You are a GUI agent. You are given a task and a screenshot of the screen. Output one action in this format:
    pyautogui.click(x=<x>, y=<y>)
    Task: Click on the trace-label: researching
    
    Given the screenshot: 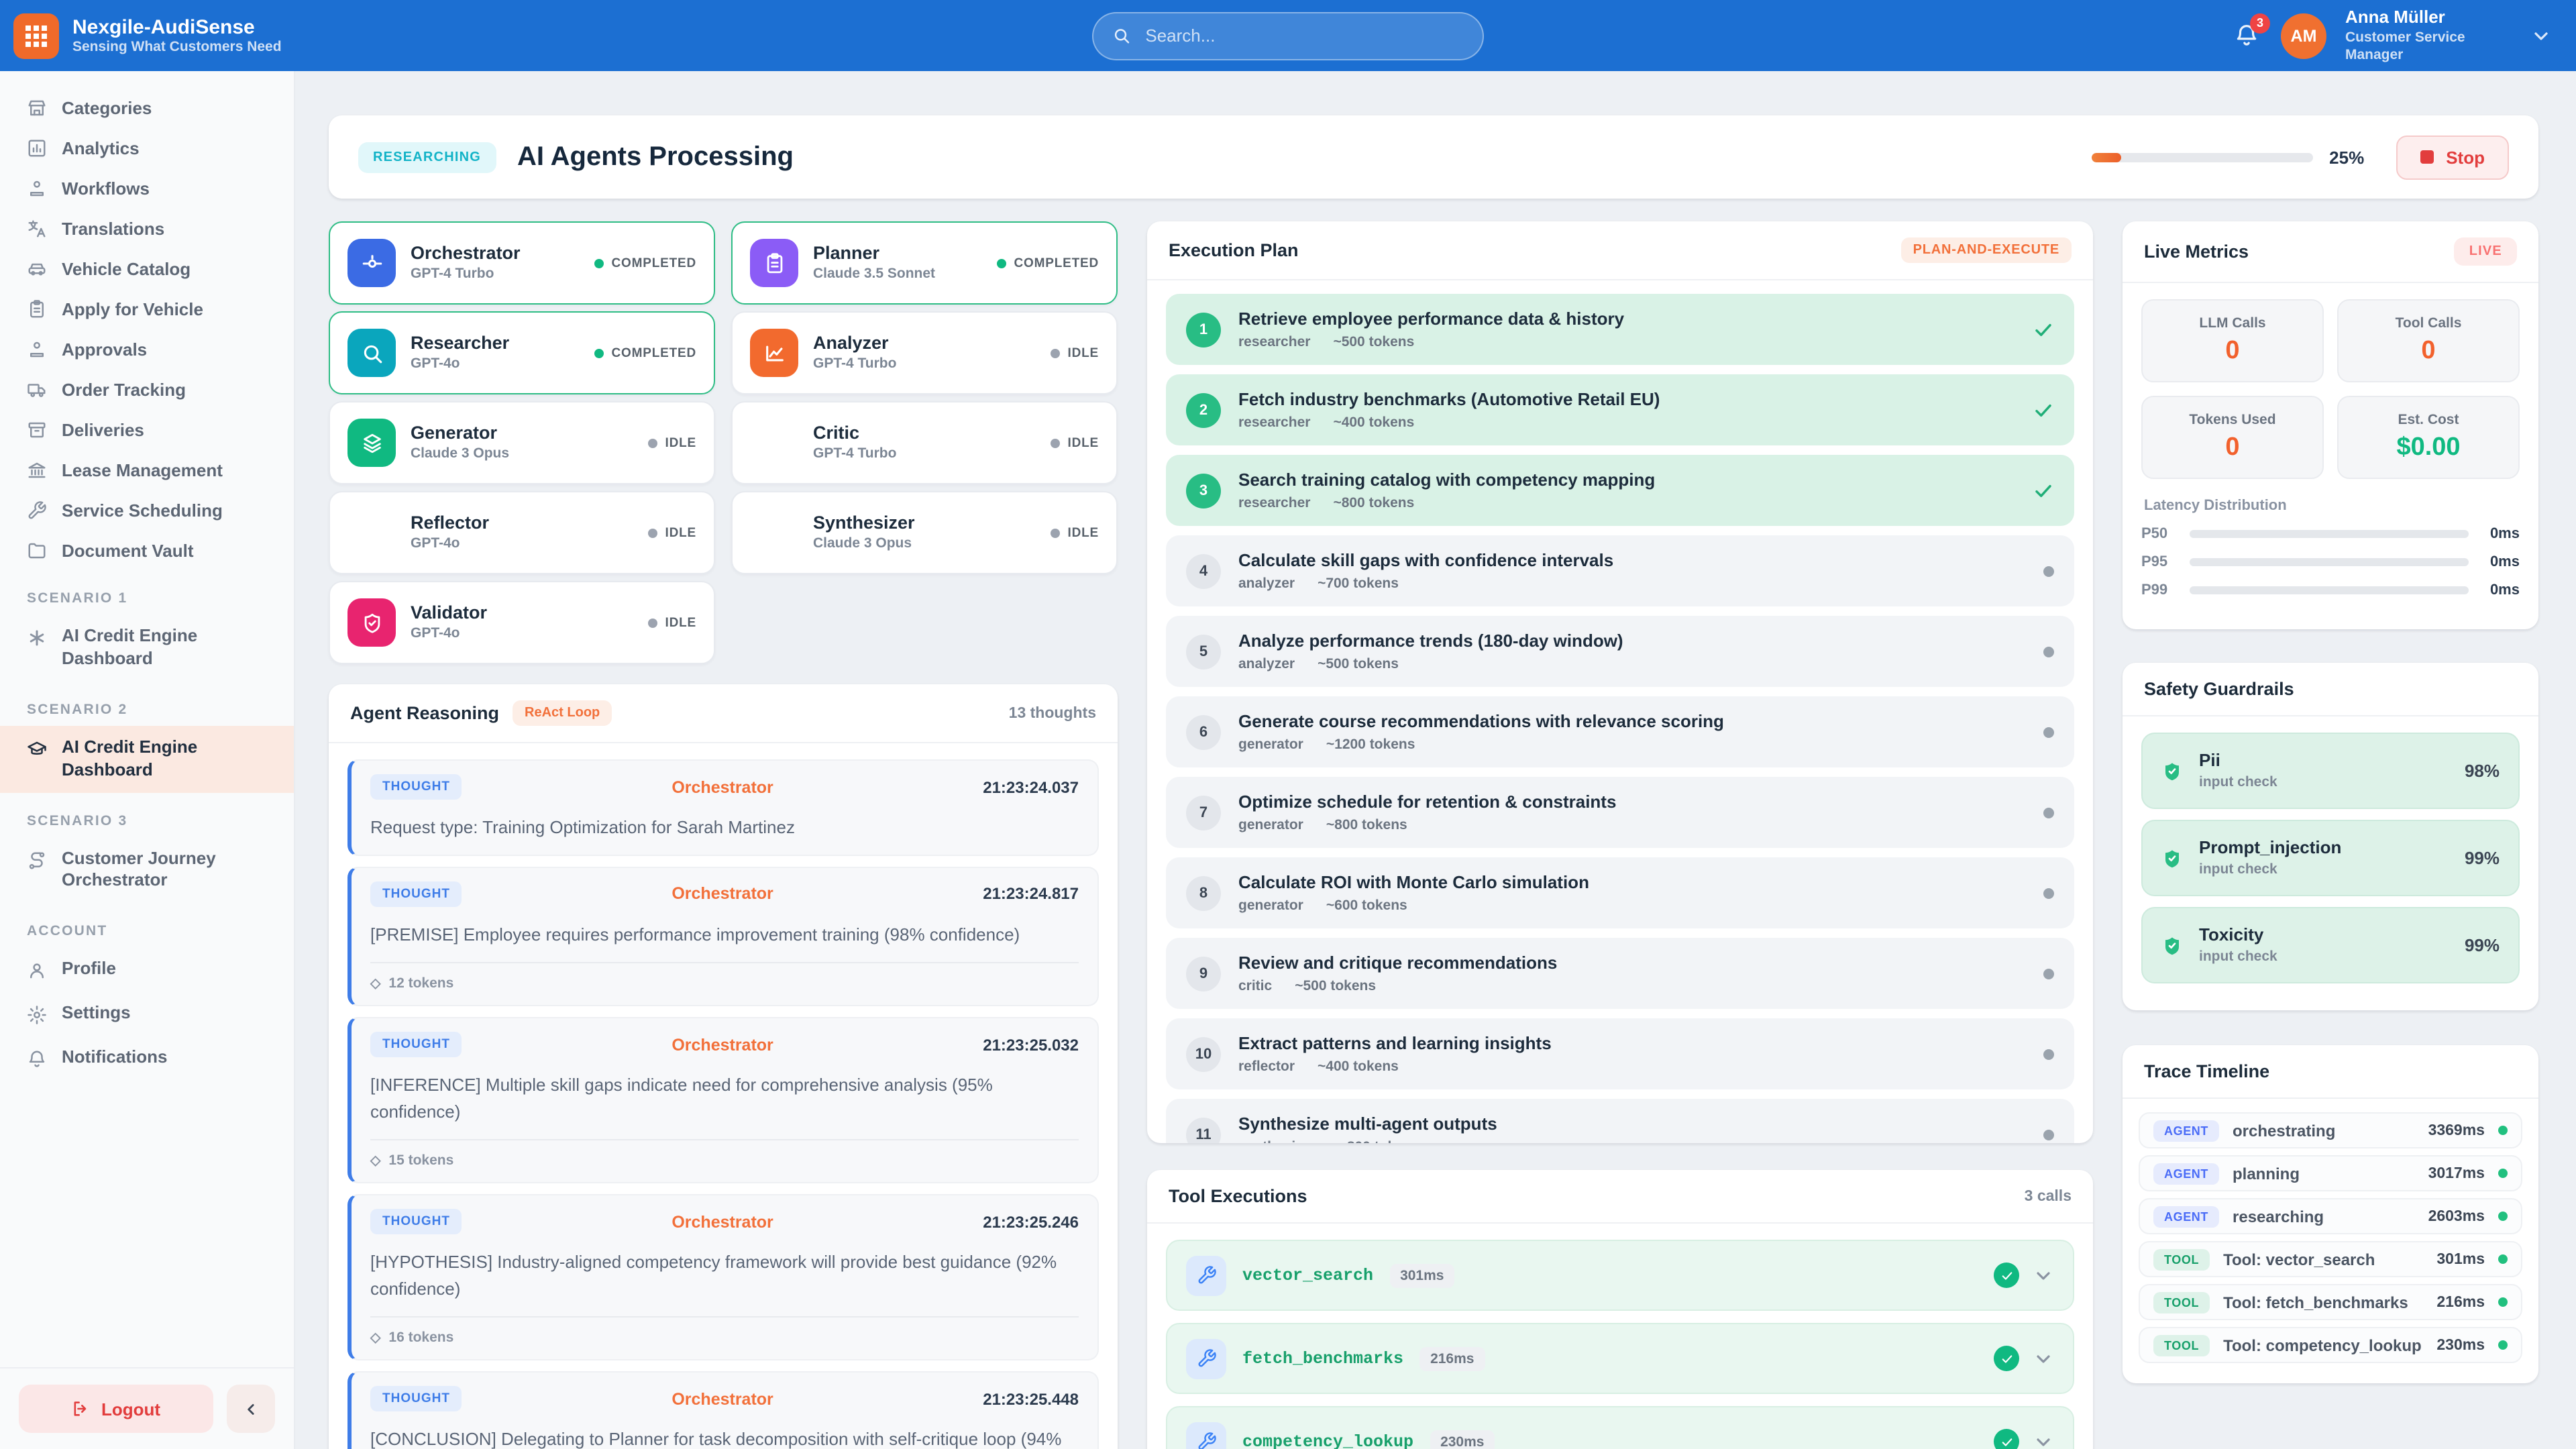 What is the action you would take?
    pyautogui.click(x=2278, y=1216)
    